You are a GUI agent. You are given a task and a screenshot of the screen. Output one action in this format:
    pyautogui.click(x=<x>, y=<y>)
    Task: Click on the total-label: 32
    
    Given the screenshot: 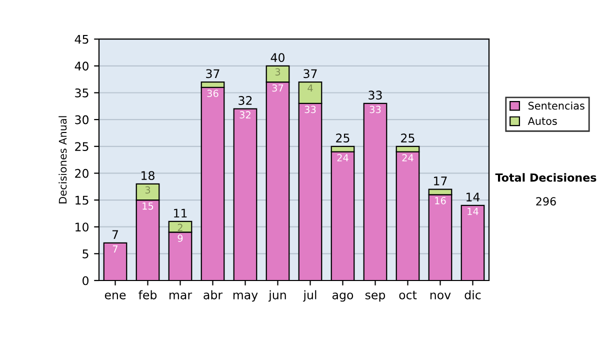 What is the action you would take?
    pyautogui.click(x=245, y=100)
    